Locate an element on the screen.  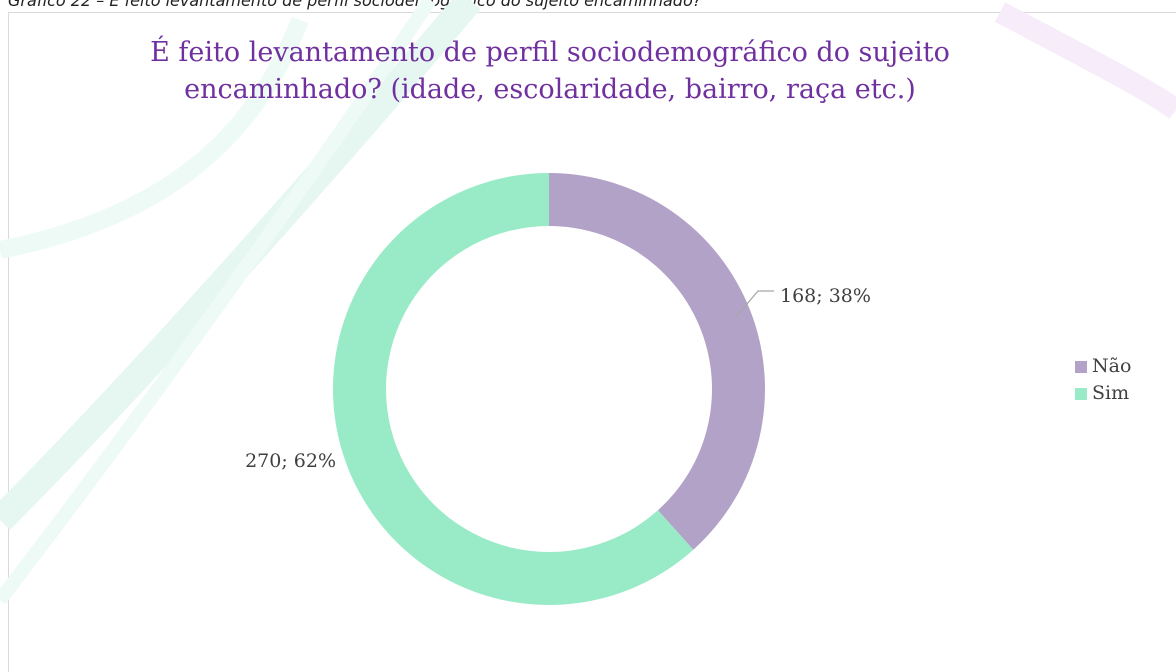
legend-label: Sim is located at coordinates (1110, 393).